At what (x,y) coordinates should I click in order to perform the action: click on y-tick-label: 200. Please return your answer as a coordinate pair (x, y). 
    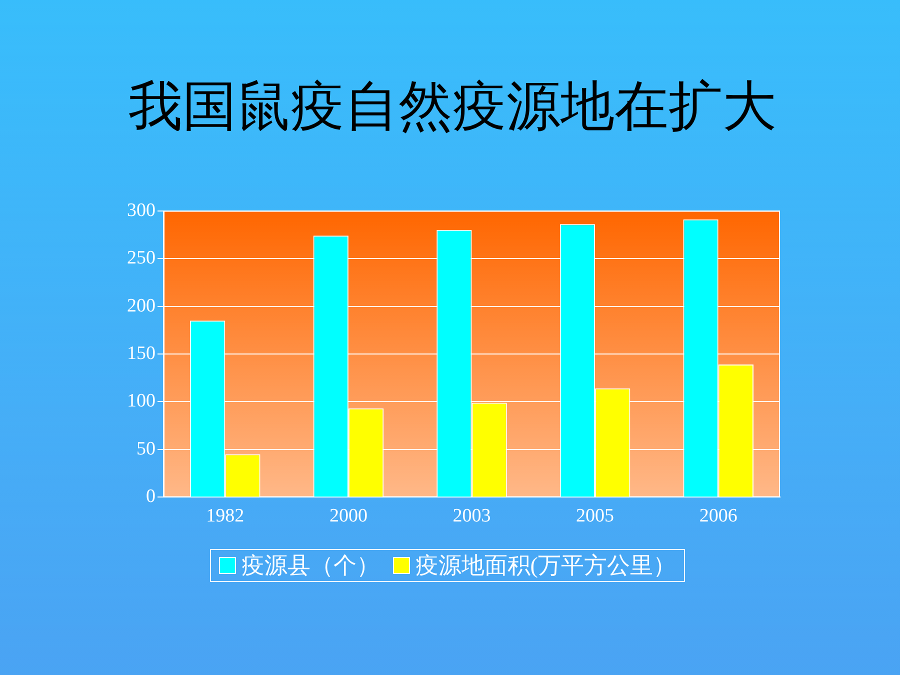
    Looking at the image, I should click on (141, 305).